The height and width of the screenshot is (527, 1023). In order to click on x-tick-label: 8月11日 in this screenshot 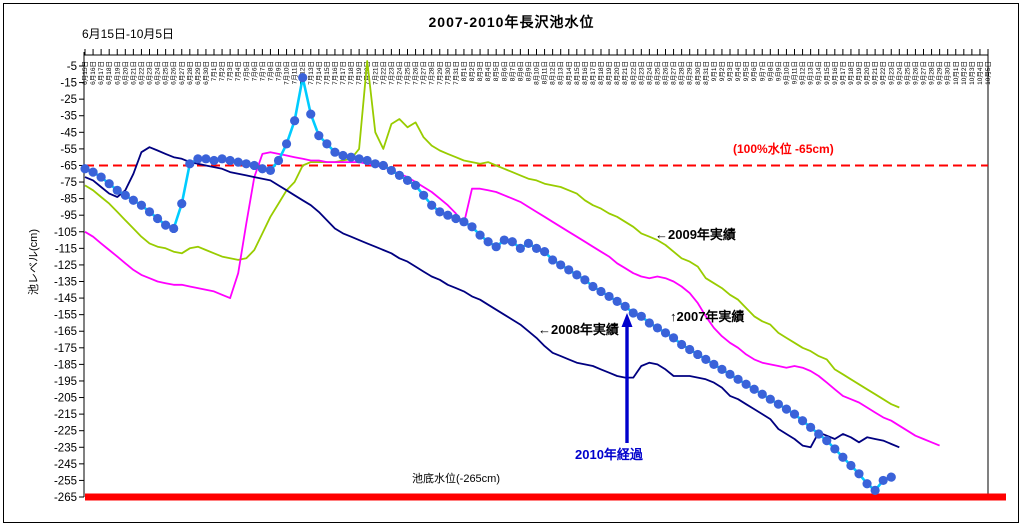, I will do `click(545, 72)`.